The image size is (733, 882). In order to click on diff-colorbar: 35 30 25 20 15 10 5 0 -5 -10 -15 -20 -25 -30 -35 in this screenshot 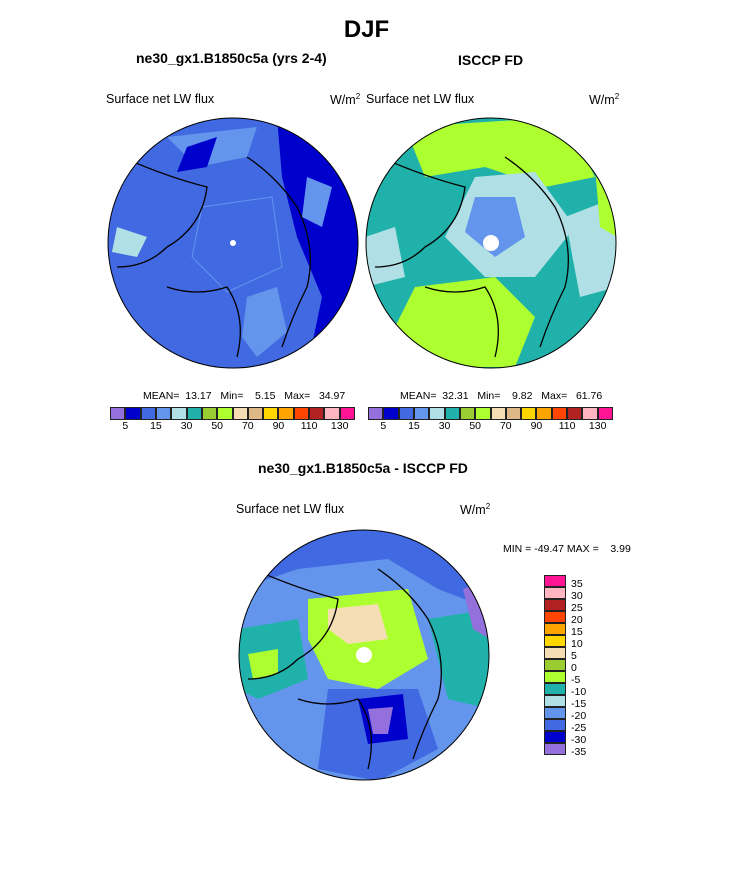, I will do `click(565, 666)`.